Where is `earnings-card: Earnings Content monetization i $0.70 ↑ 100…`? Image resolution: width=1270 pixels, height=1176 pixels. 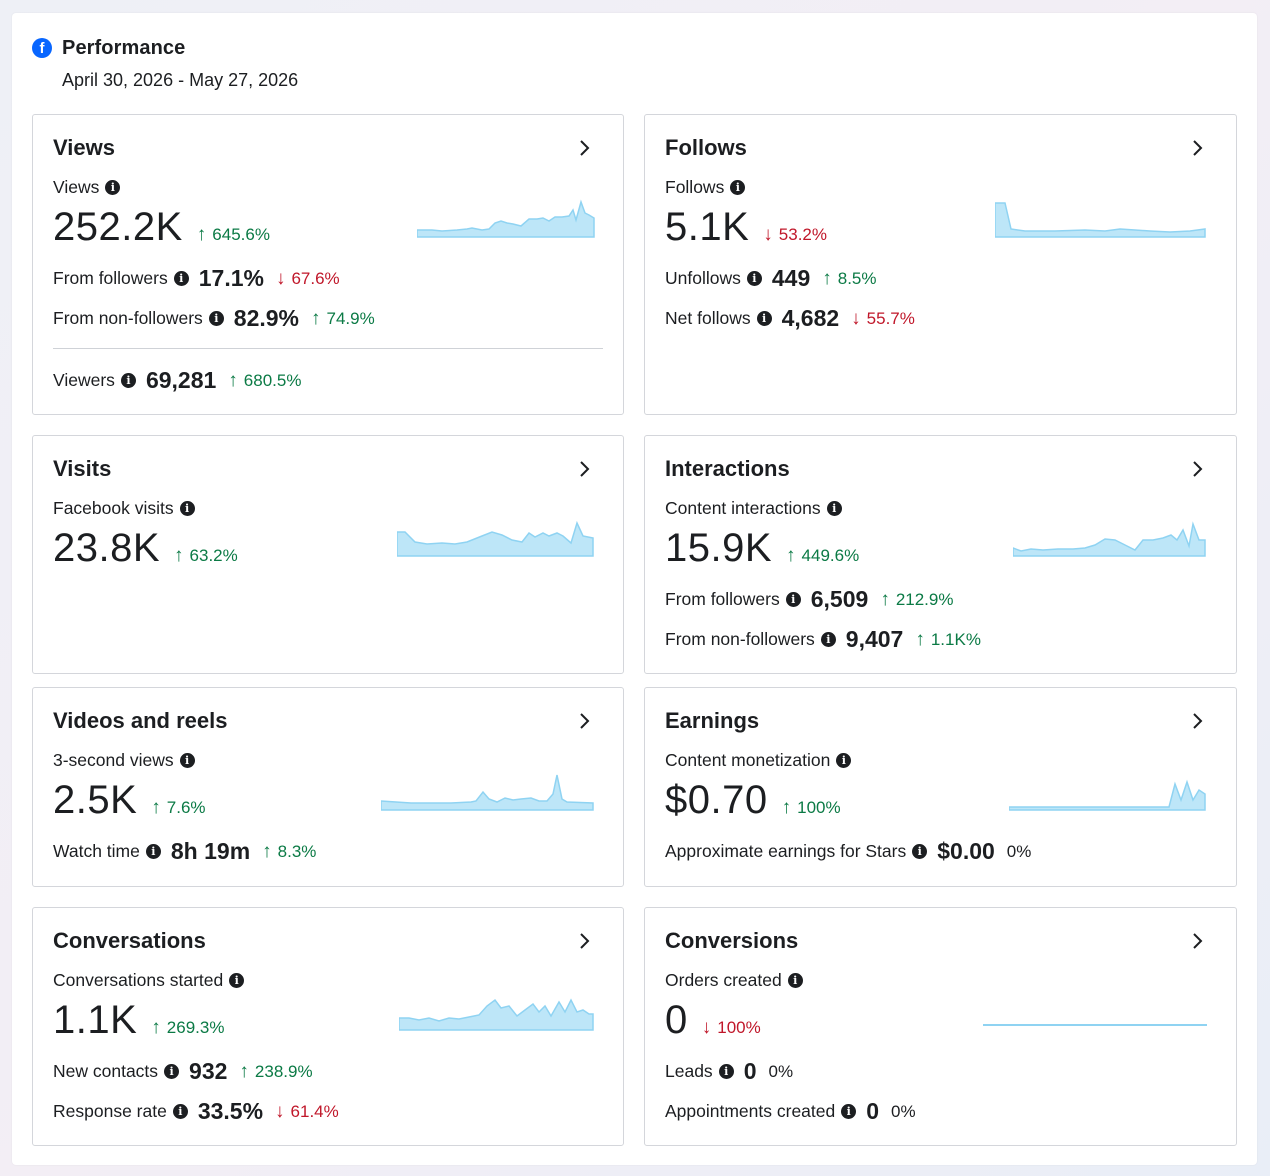 earnings-card: Earnings Content monetization i $0.70 ↑ 100… is located at coordinates (940, 787).